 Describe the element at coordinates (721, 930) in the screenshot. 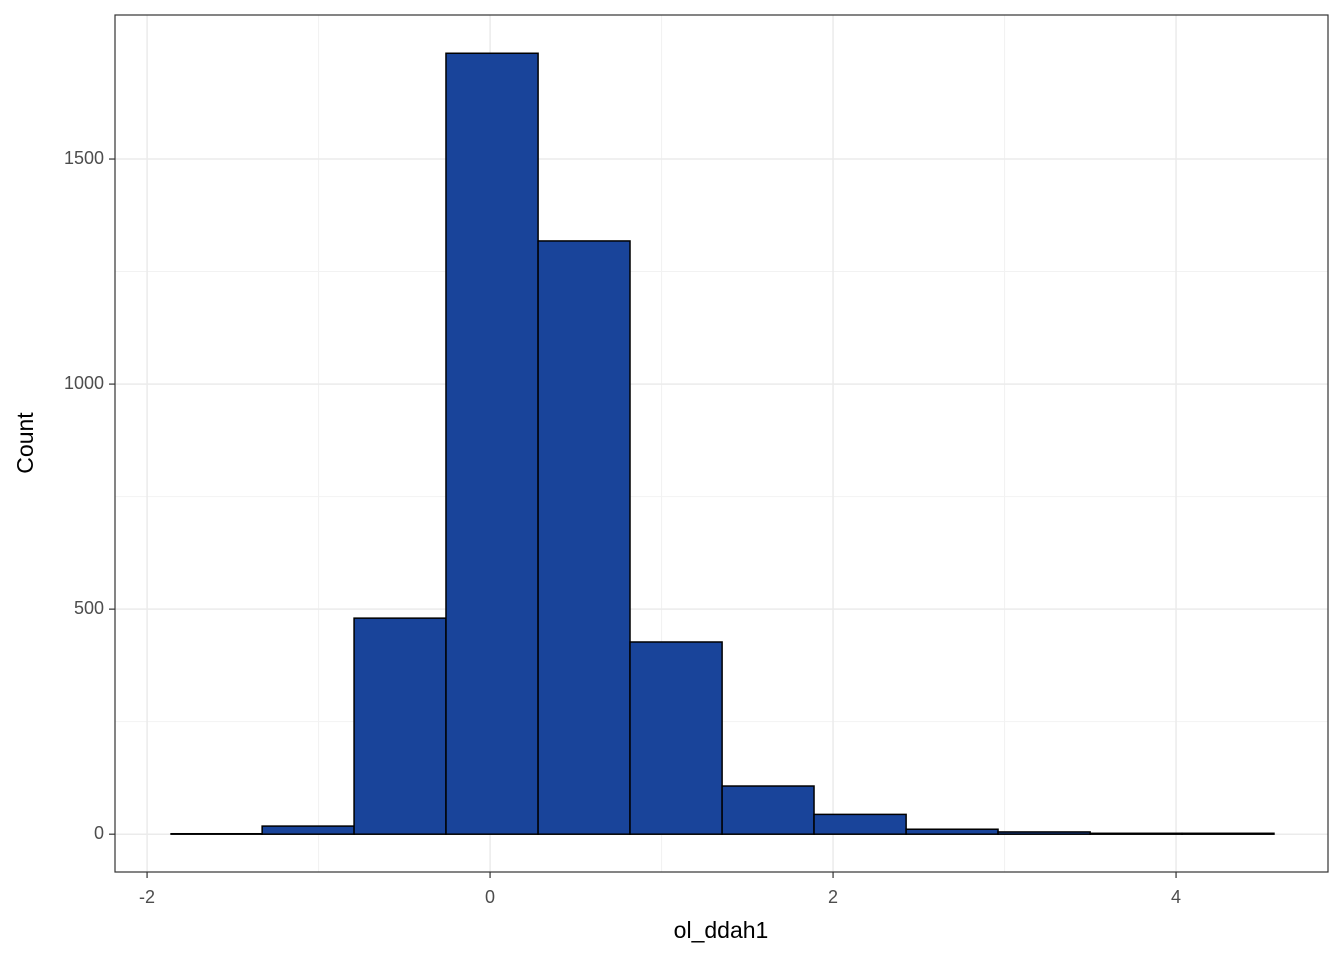

I see `x-axis-title: ol_ddah1` at that location.